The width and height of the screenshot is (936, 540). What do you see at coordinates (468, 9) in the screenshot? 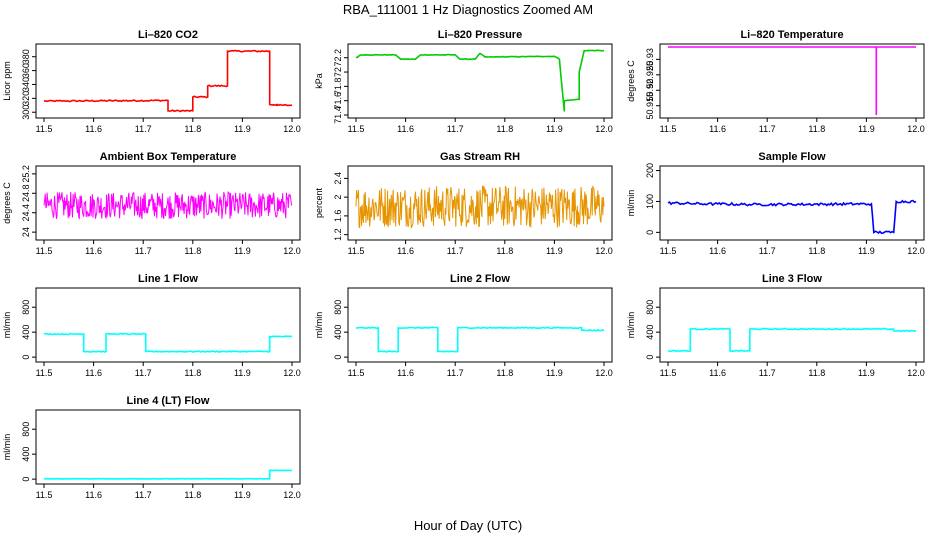
I see `page-title: RBA_111001 1 Hz Diagnostics Zoomed AM` at bounding box center [468, 9].